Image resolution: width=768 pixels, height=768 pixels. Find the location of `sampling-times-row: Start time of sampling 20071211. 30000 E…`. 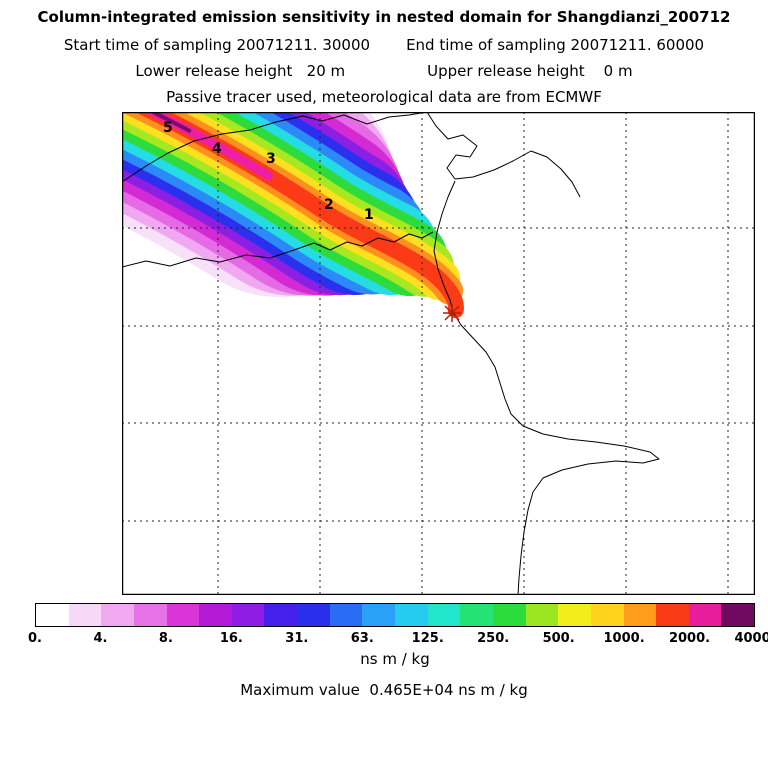

sampling-times-row: Start time of sampling 20071211. 30000 E… is located at coordinates (384, 45).